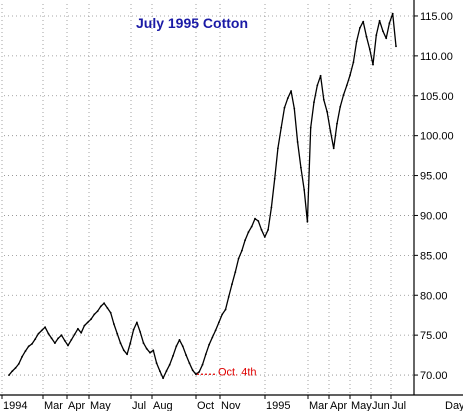  Describe the element at coordinates (231, 405) in the screenshot. I see `x-tick-label: Nov` at that location.